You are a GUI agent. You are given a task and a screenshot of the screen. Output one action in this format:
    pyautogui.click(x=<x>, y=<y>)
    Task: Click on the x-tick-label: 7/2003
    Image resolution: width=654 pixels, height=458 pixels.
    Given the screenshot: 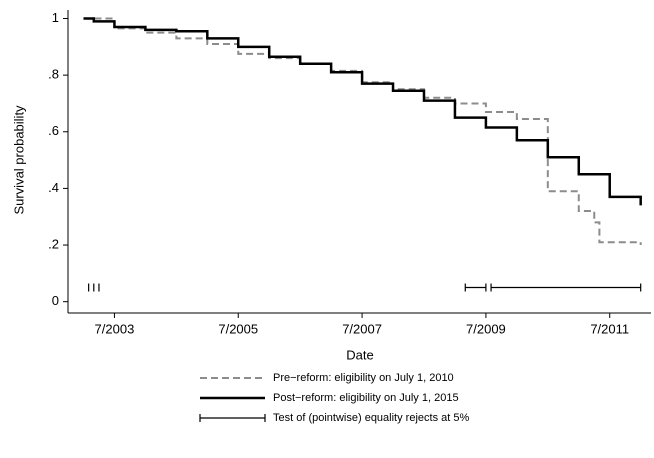 What is the action you would take?
    pyautogui.click(x=115, y=328)
    